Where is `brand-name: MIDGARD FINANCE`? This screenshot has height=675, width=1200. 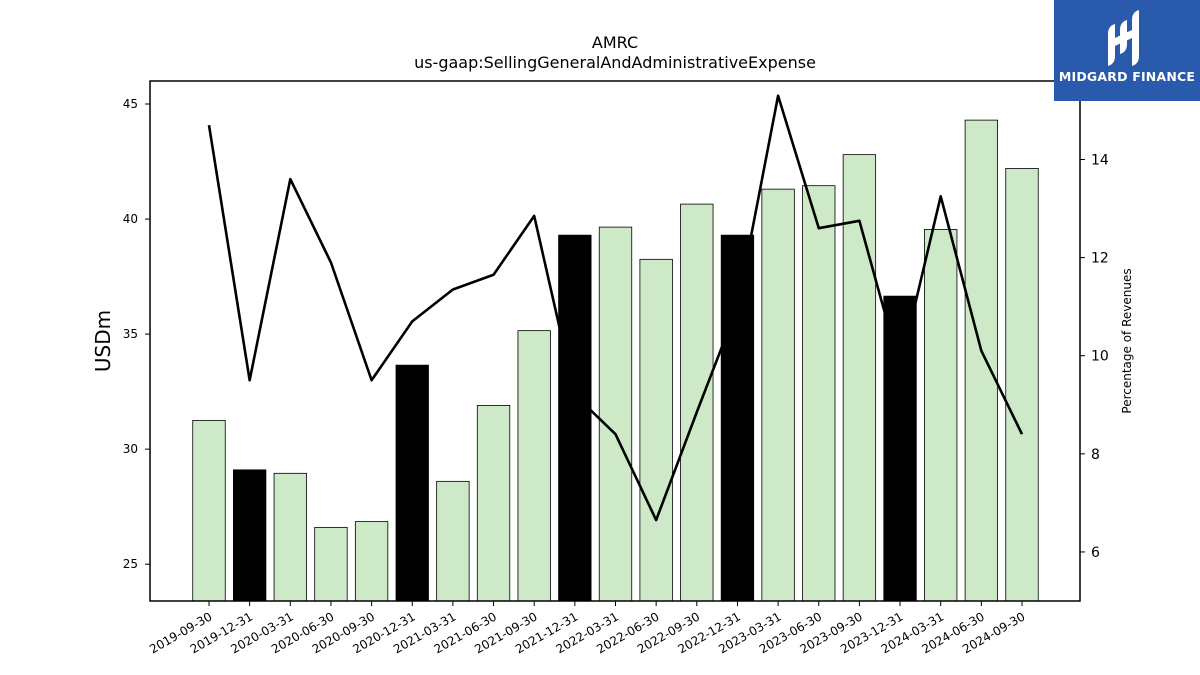 brand-name: MIDGARD FINANCE is located at coordinates (1127, 76).